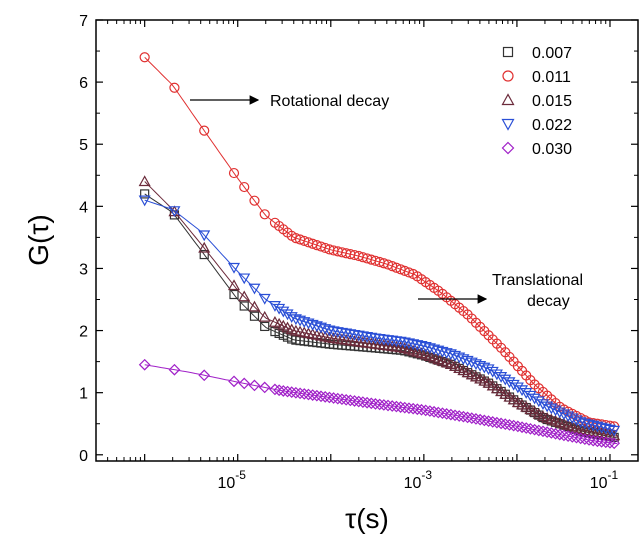 The height and width of the screenshot is (537, 639). Describe the element at coordinates (536, 77) in the screenshot. I see `legend-entry: 0.011` at that location.